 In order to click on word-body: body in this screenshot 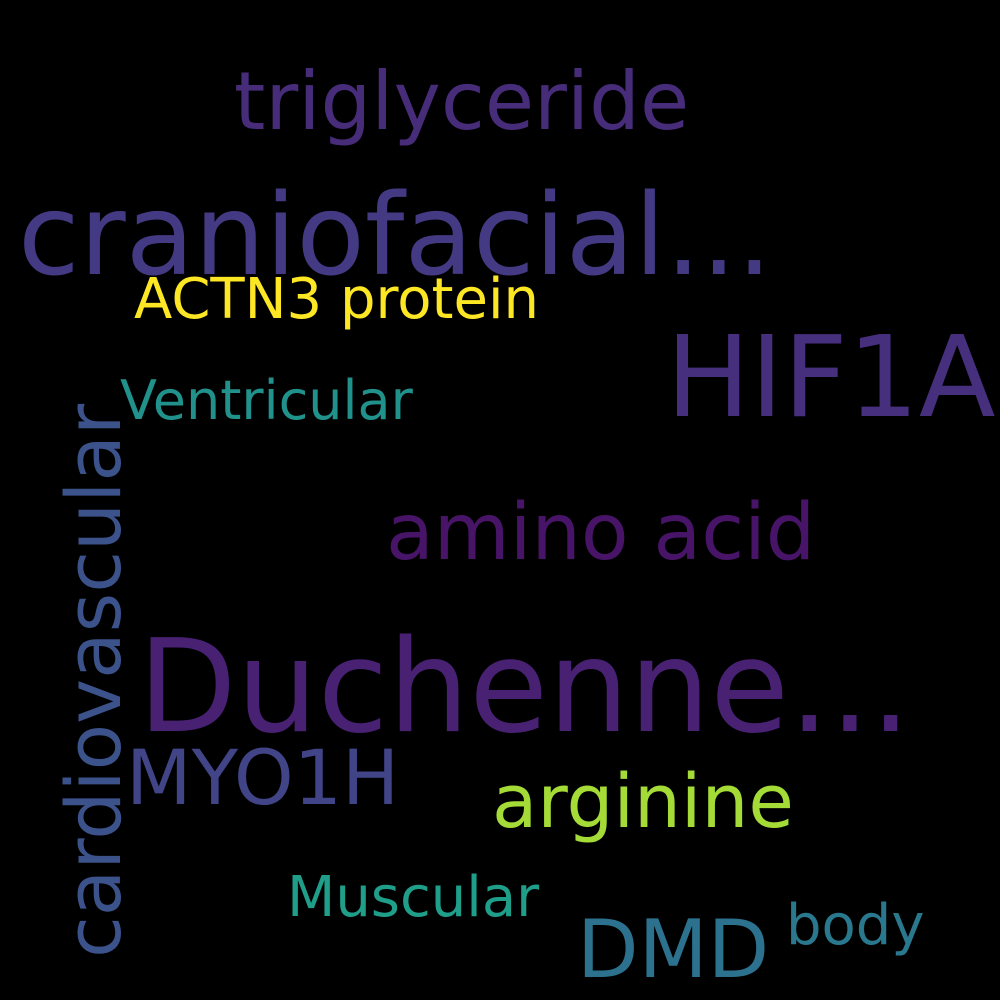, I will do `click(855, 925)`.